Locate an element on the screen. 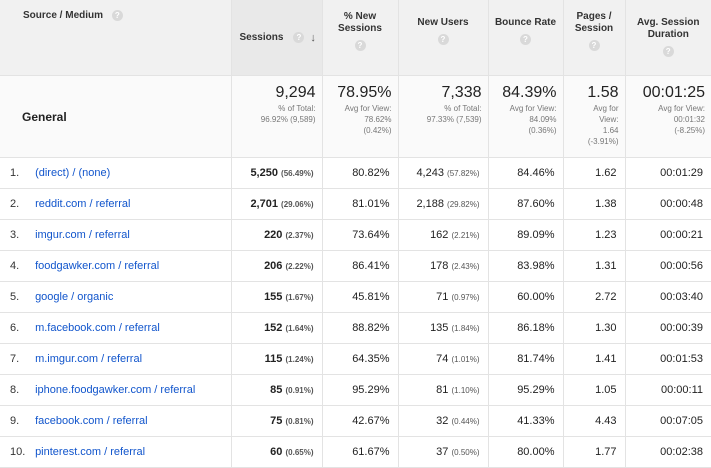  sessions-value: 115 is located at coordinates (274, 359).